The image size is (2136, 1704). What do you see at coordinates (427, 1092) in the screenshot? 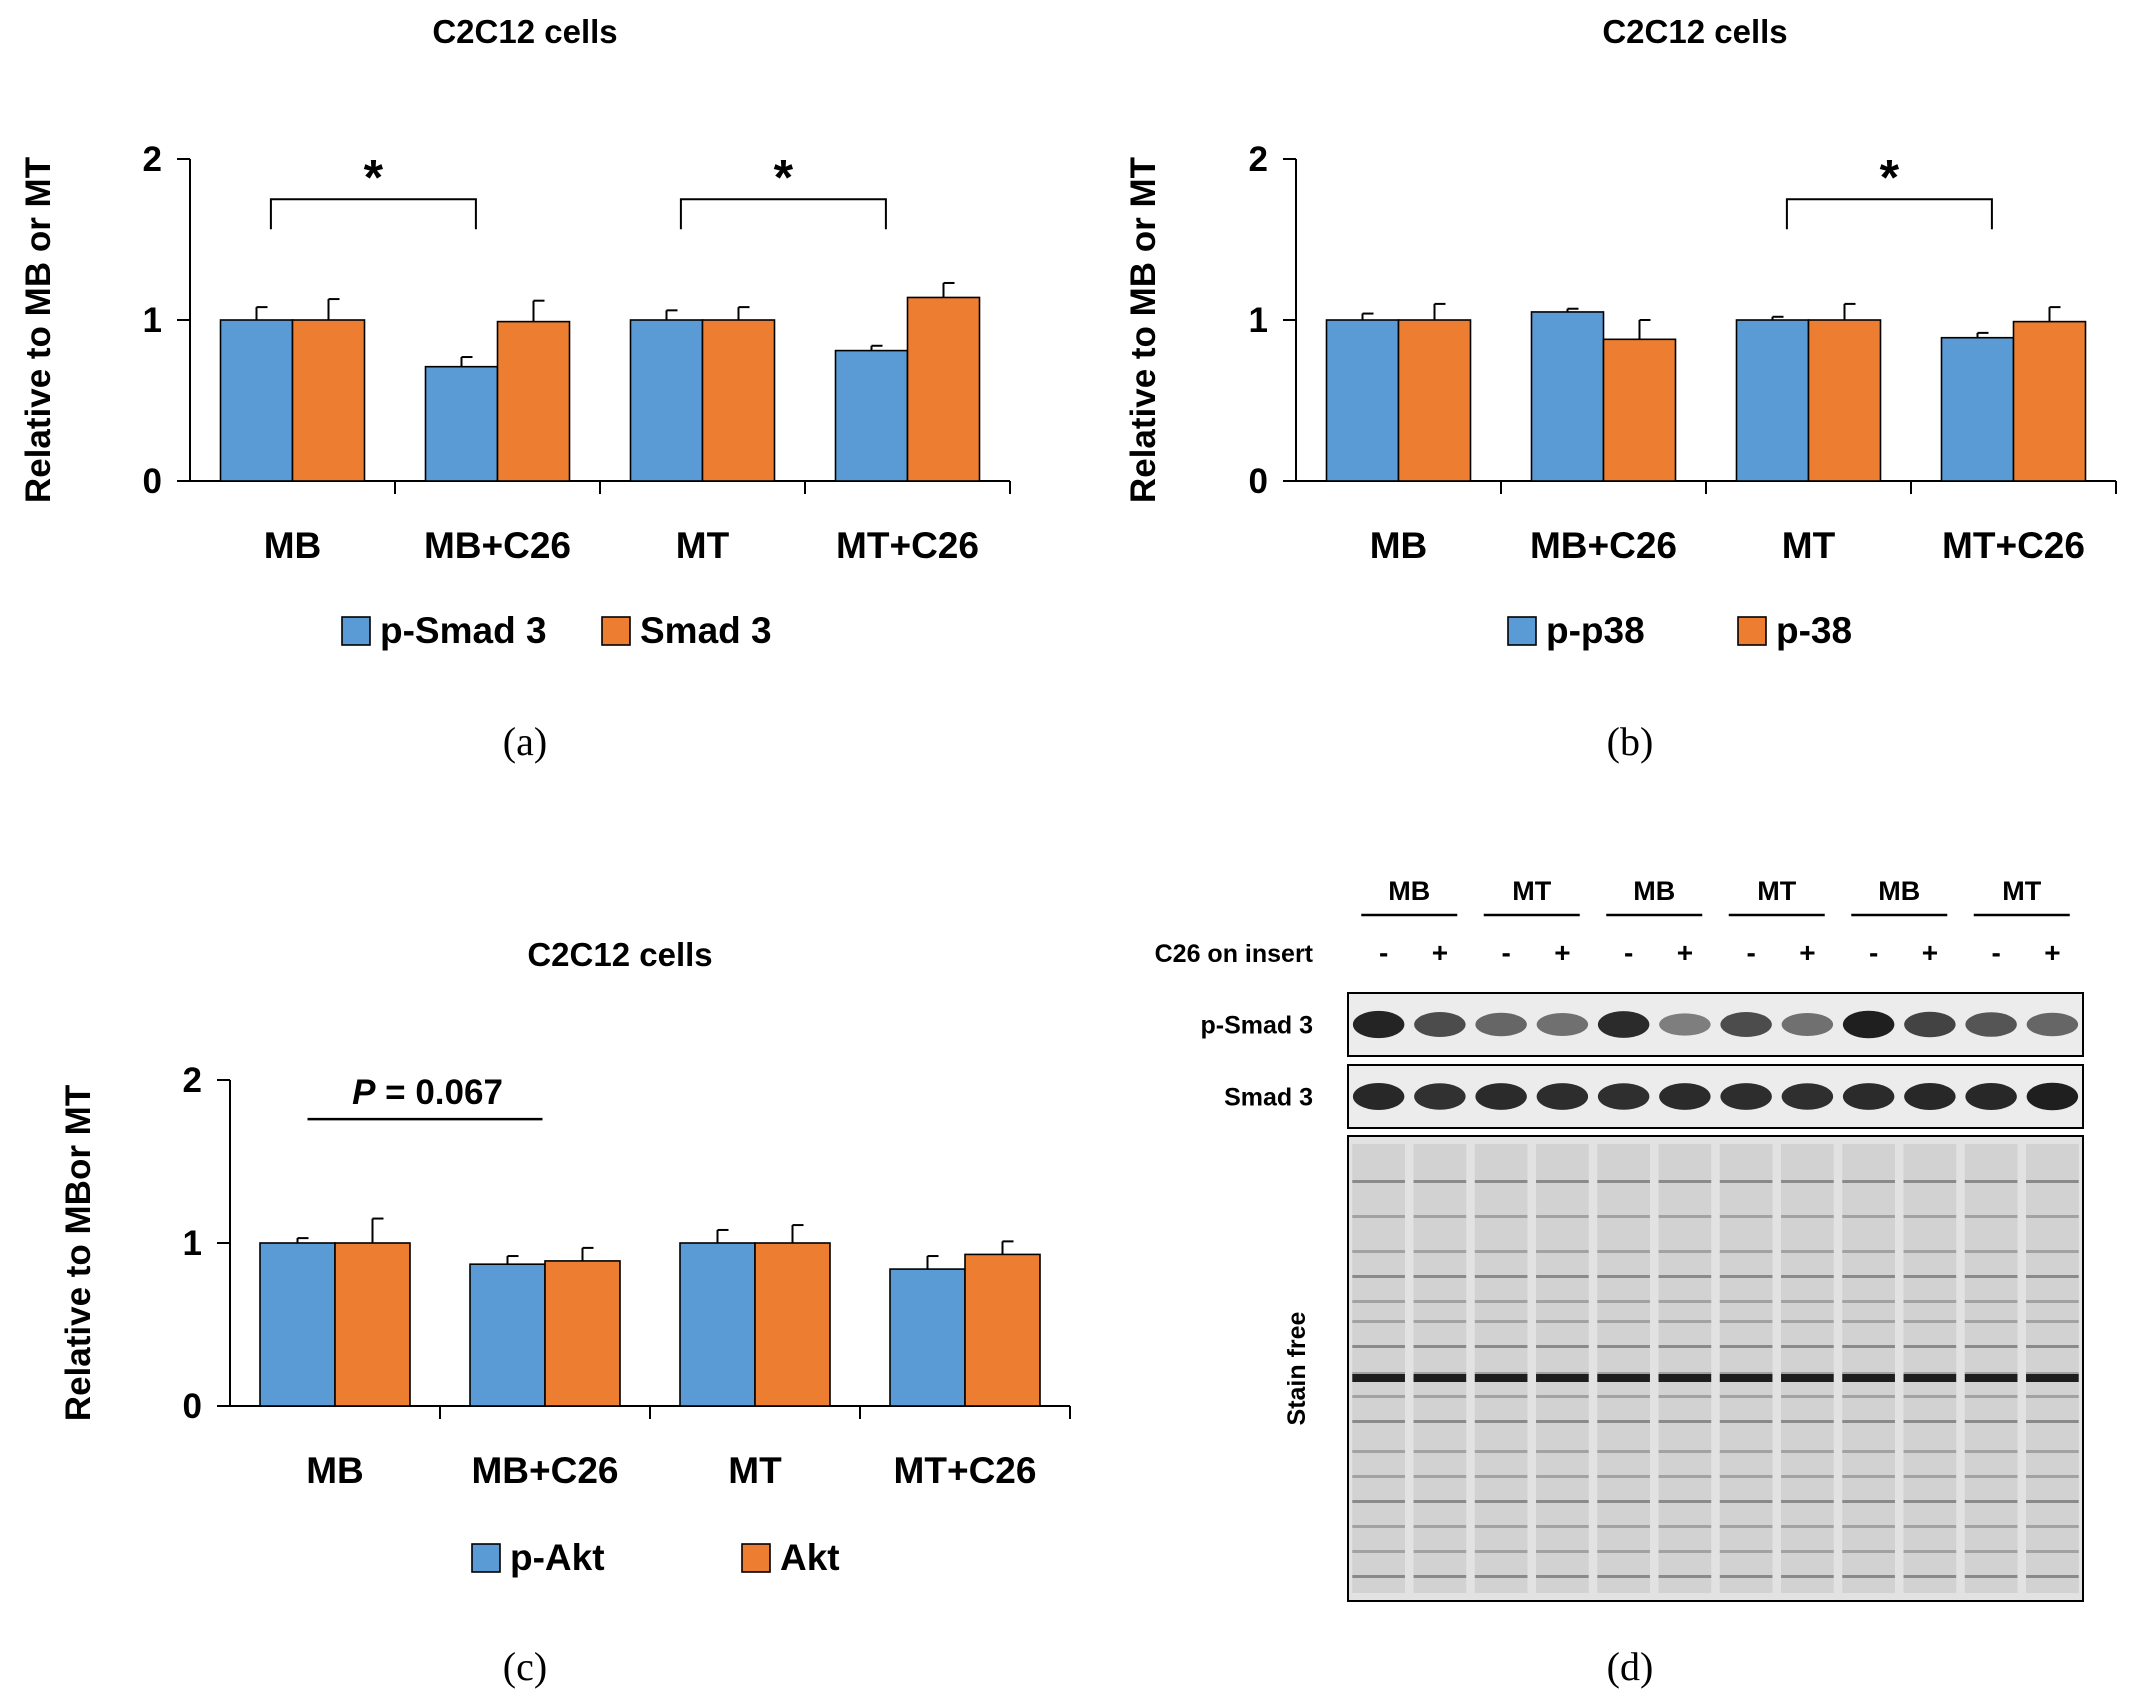
I see `p-value-label: P = 0.067` at bounding box center [427, 1092].